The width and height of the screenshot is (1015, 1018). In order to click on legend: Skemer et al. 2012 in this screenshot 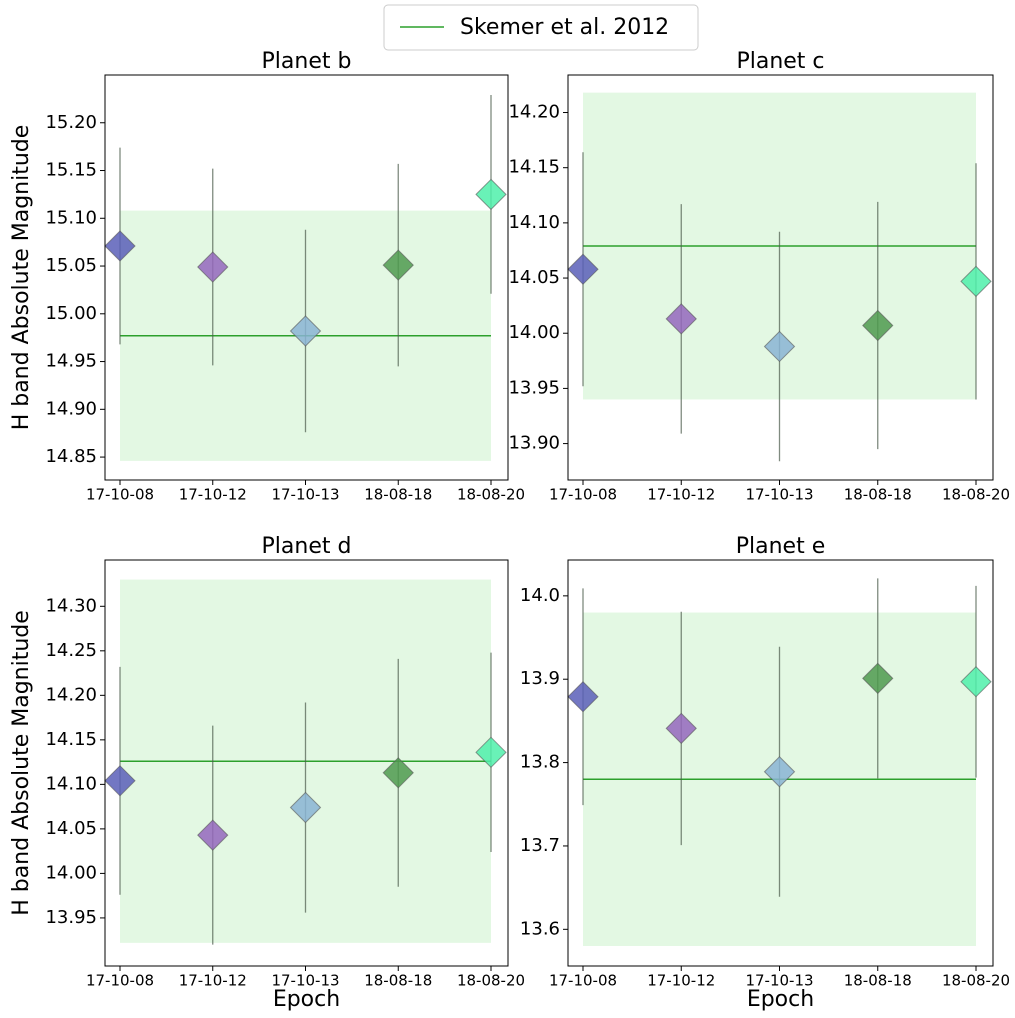, I will do `click(541, 27)`.